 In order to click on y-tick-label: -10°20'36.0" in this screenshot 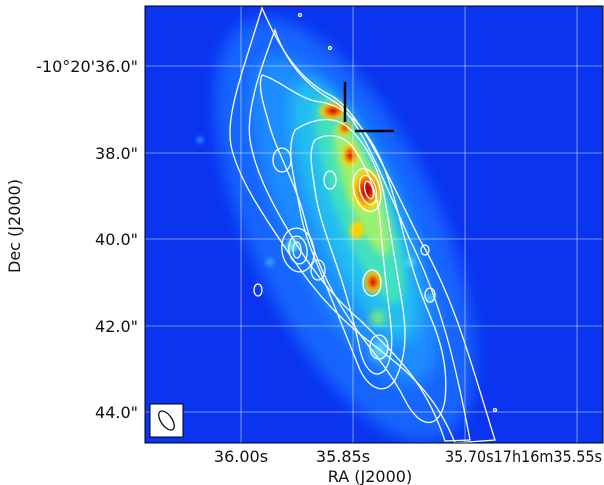, I will do `click(87, 66)`.